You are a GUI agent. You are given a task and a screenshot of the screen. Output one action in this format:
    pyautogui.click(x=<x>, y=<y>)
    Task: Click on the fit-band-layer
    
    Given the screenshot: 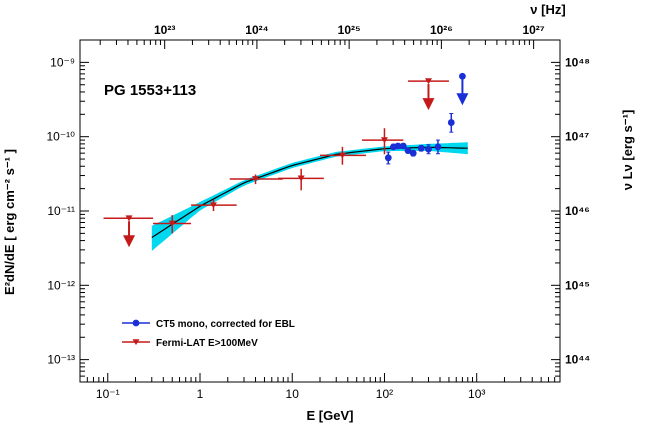 What is the action you would take?
    pyautogui.click(x=309, y=196)
    